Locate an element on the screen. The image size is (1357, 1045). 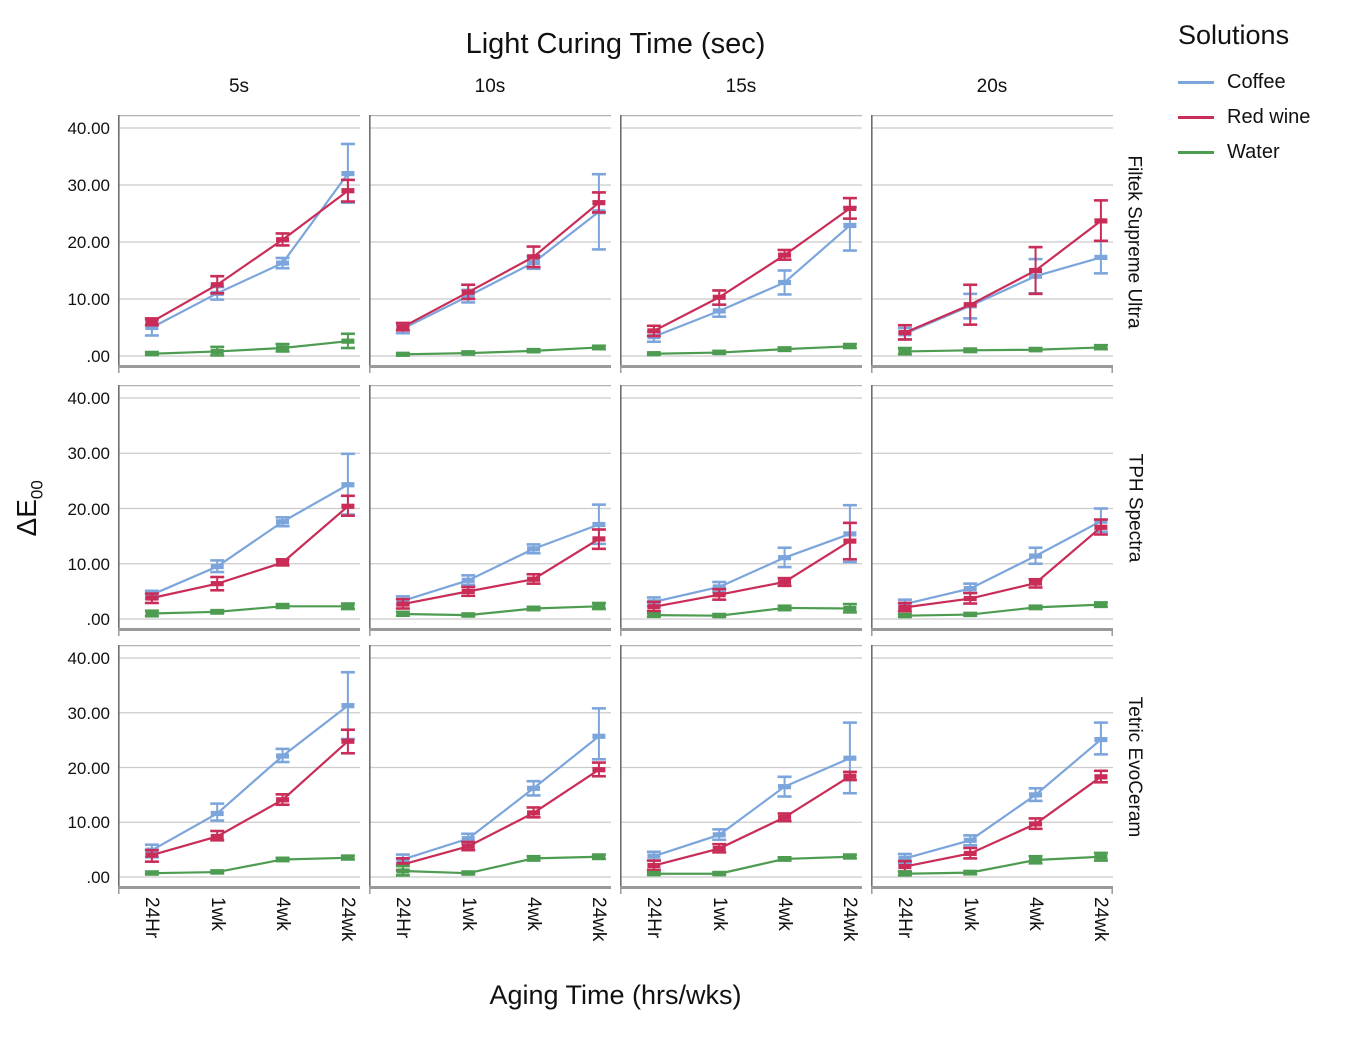
legend-entry: Red wine is located at coordinates (1265, 117).